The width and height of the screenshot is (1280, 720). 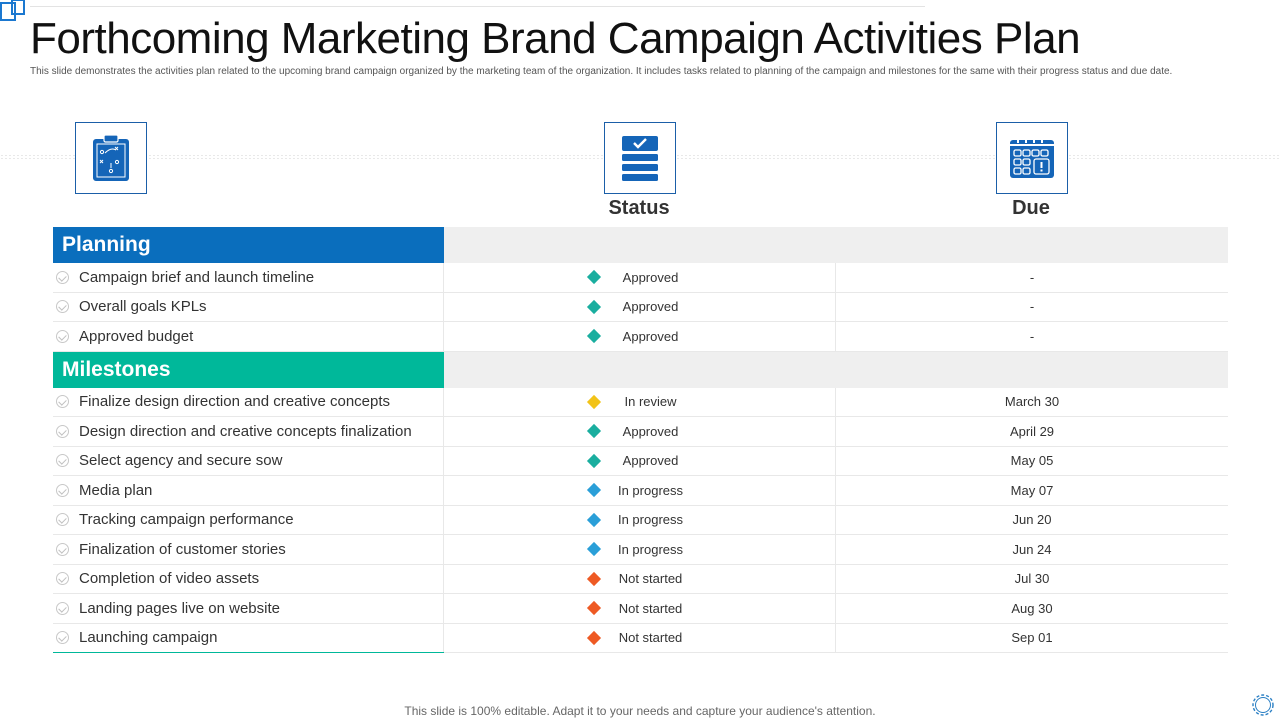 What do you see at coordinates (1032, 608) in the screenshot?
I see `due-date: Aug 30` at bounding box center [1032, 608].